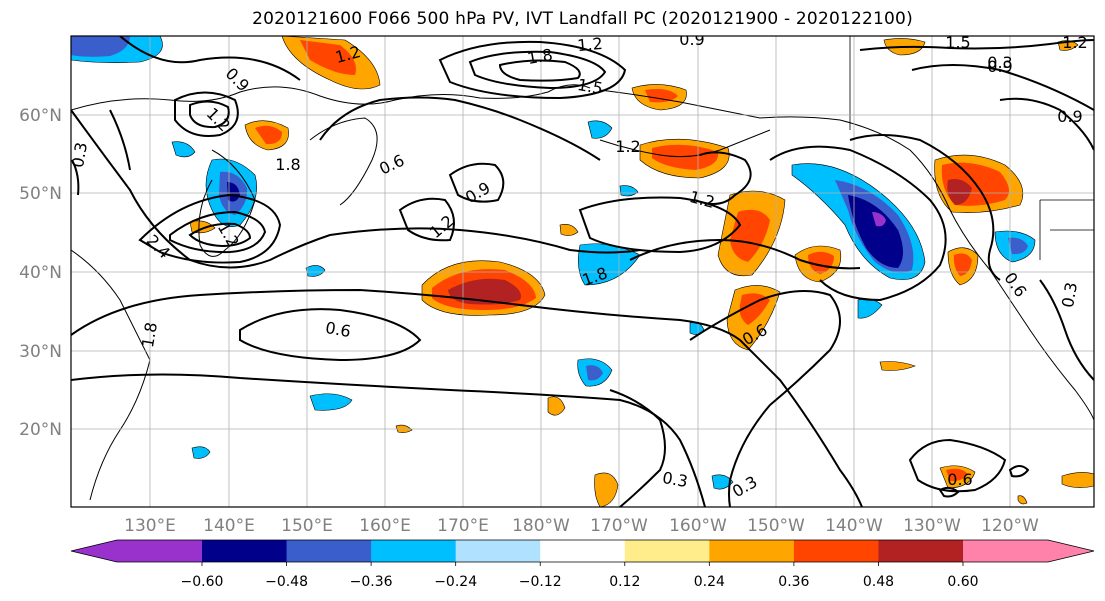  I want to click on pc-anomaly-negative-gulf-of-alaska, so click(858, 221).